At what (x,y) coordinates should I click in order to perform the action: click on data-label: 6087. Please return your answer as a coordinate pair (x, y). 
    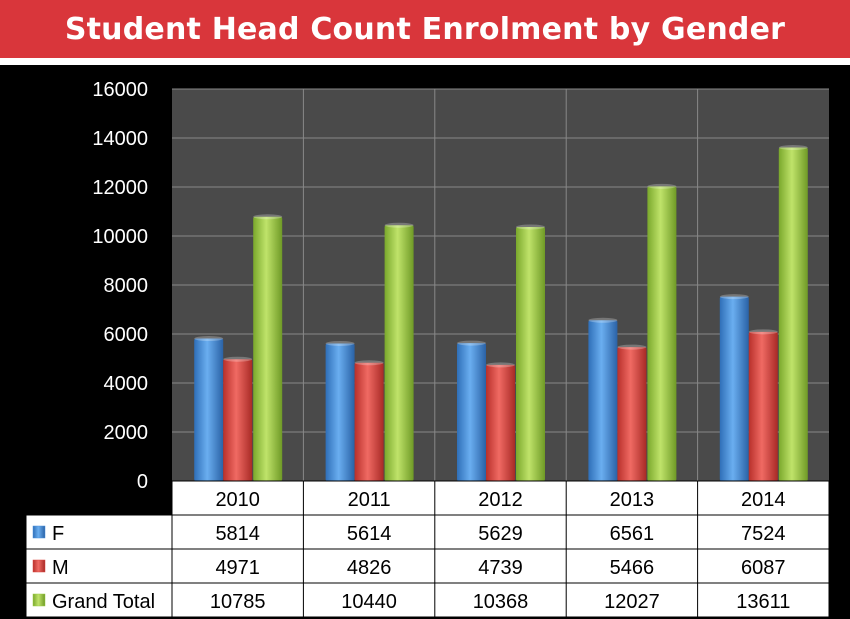
    Looking at the image, I should click on (763, 568).